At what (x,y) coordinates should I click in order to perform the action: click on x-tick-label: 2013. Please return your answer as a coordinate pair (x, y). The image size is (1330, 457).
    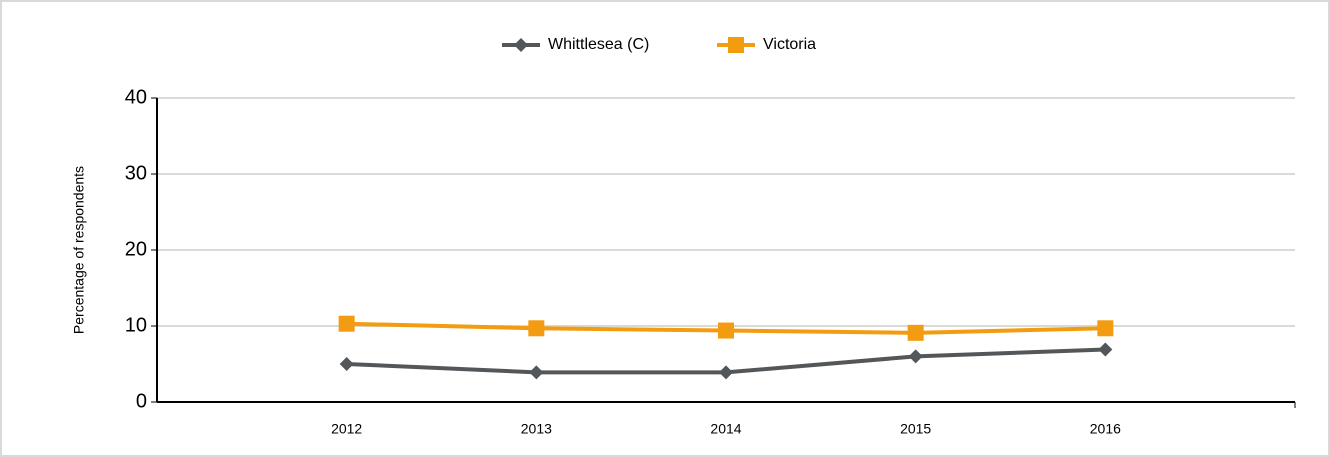
    Looking at the image, I should click on (536, 429).